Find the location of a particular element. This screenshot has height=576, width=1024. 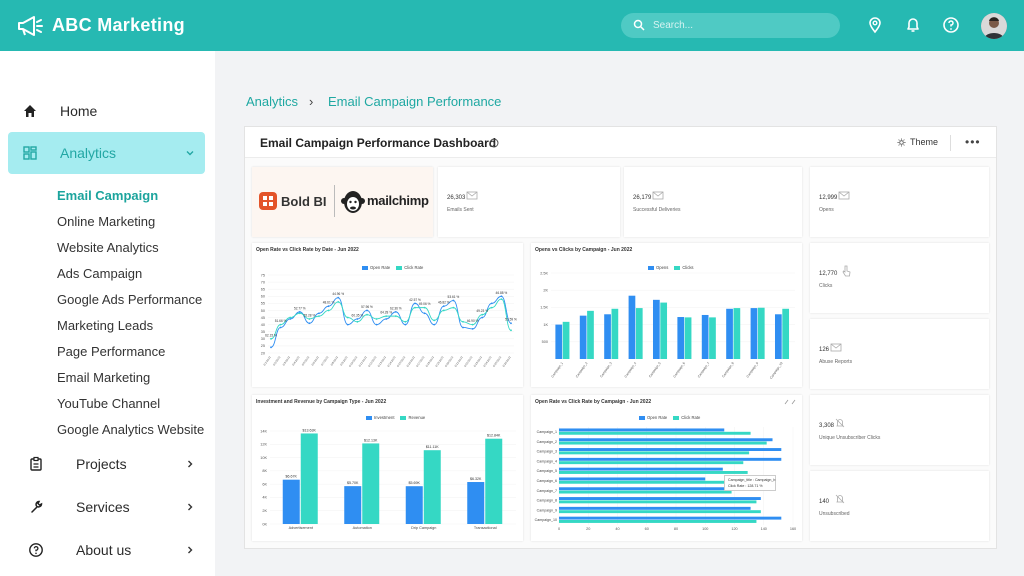

theme-button: Theme is located at coordinates (917, 142).